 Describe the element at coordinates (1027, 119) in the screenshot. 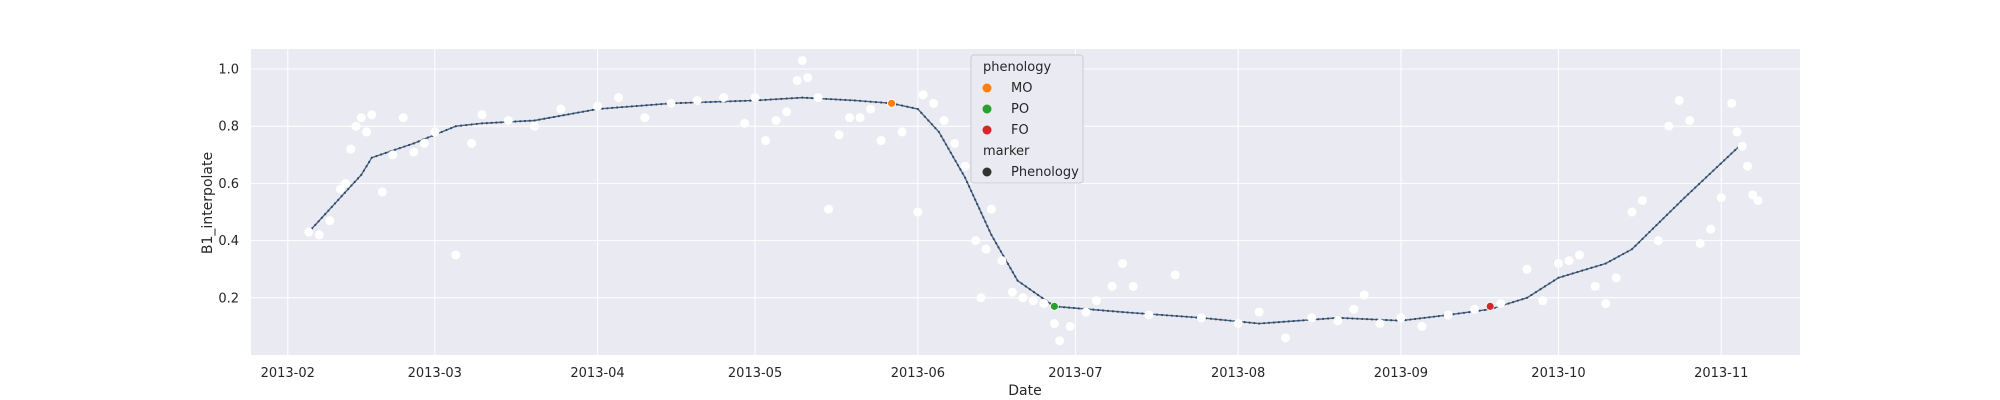

I see `legend-box` at that location.